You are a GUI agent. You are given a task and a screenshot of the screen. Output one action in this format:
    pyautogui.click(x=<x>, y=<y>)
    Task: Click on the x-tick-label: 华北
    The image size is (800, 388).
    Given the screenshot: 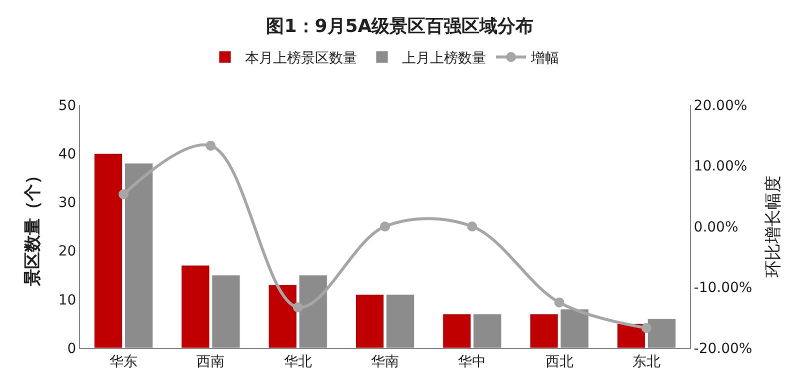 What is the action you would take?
    pyautogui.click(x=298, y=362)
    